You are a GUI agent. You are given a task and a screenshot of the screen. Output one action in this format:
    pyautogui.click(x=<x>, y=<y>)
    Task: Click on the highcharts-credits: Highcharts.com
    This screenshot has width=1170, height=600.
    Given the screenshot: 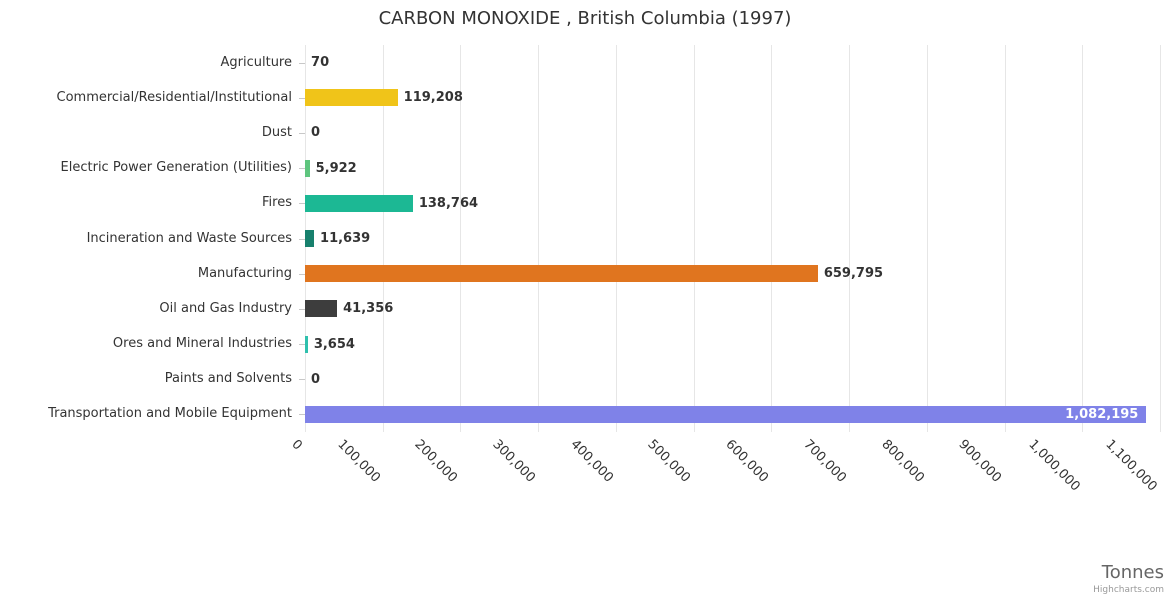 What is the action you would take?
    pyautogui.click(x=1128, y=590)
    